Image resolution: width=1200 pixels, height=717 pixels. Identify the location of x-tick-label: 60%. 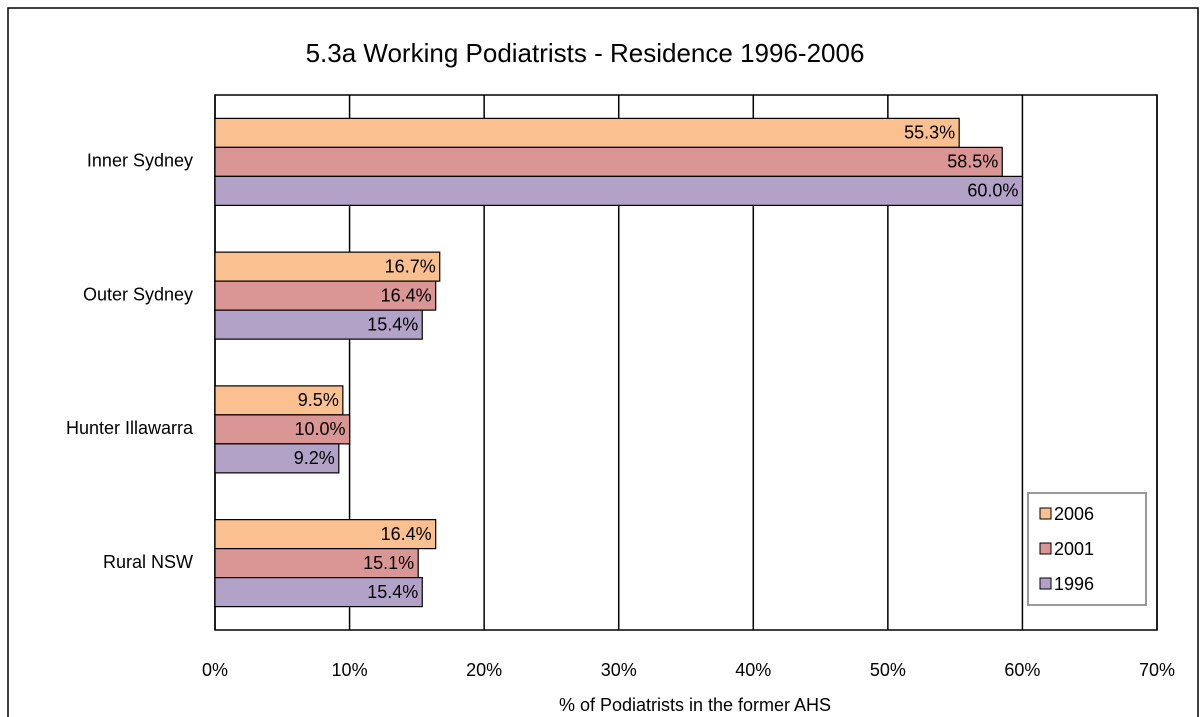
(1022, 670).